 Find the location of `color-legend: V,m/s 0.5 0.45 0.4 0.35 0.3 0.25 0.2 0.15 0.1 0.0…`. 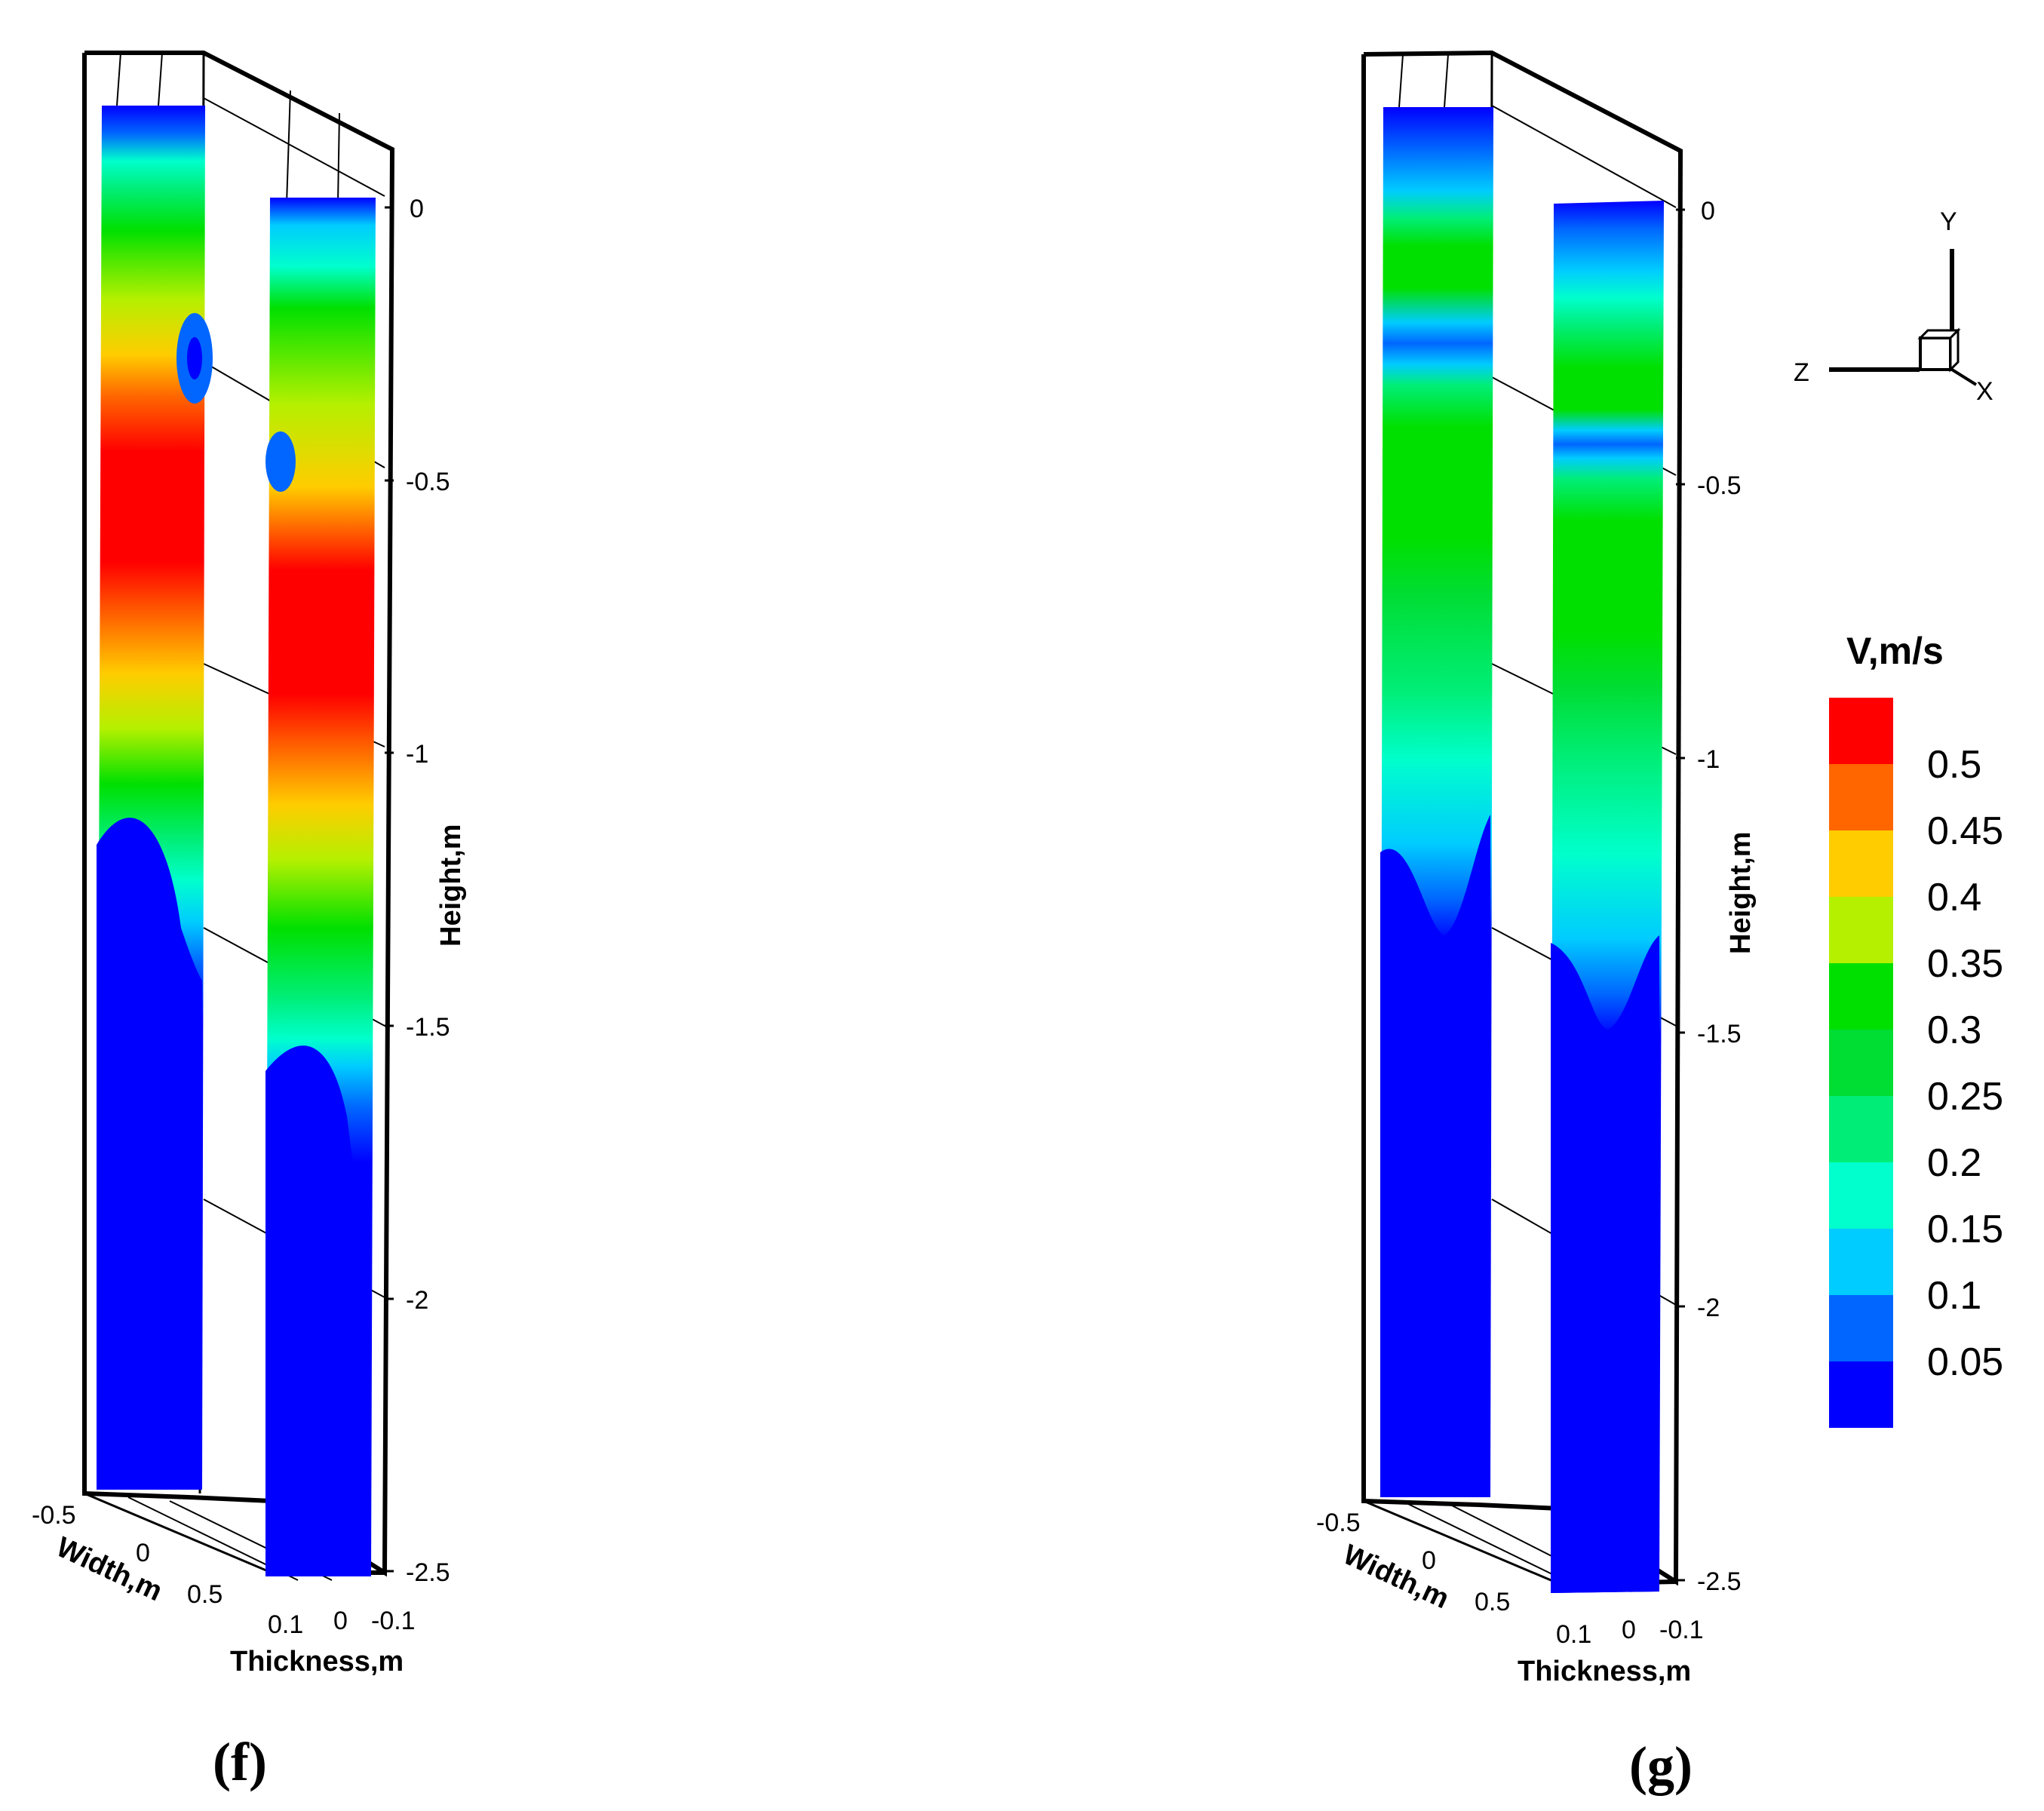

color-legend: V,m/s 0.5 0.45 0.4 0.35 0.3 0.25 0.2 0.15 0.1 0.0… is located at coordinates (1916, 1029).